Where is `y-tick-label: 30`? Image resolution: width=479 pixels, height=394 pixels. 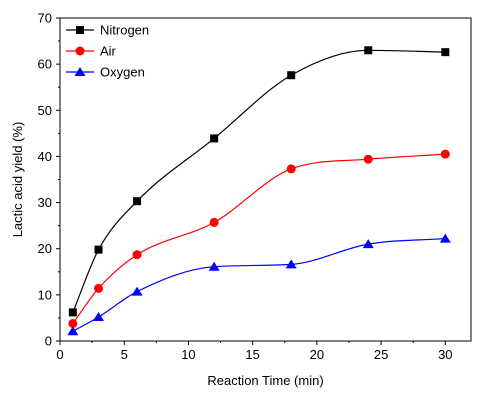
y-tick-label: 30 is located at coordinates (45, 202).